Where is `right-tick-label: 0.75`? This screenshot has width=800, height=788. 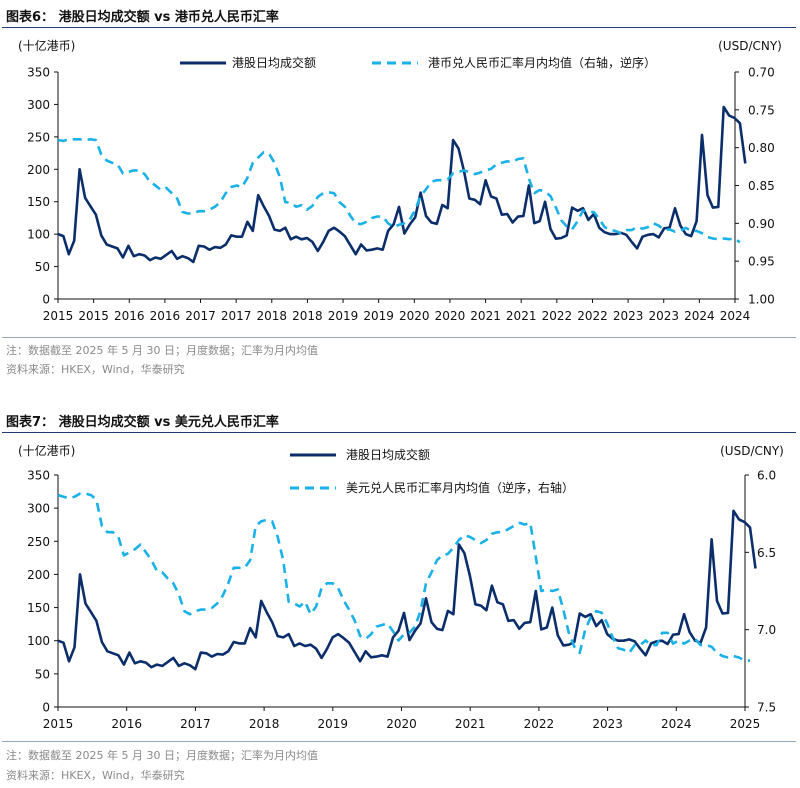 right-tick-label: 0.75 is located at coordinates (761, 110).